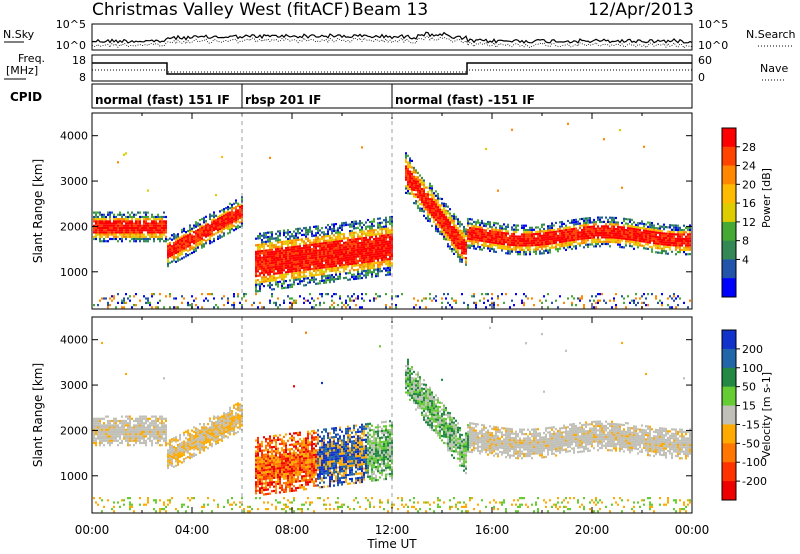  What do you see at coordinates (713, 24) in the screenshot?
I see `noise-right-tick-high: 10^5` at bounding box center [713, 24].